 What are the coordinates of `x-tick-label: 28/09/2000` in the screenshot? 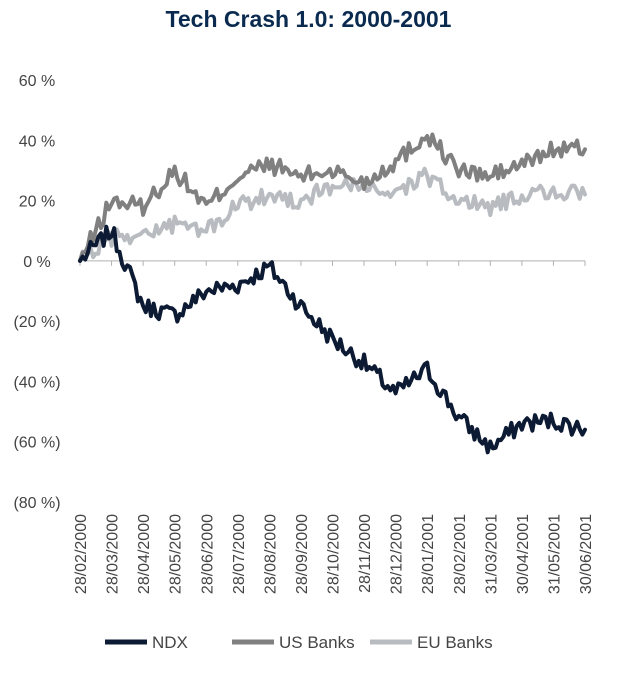 It's located at (302, 554).